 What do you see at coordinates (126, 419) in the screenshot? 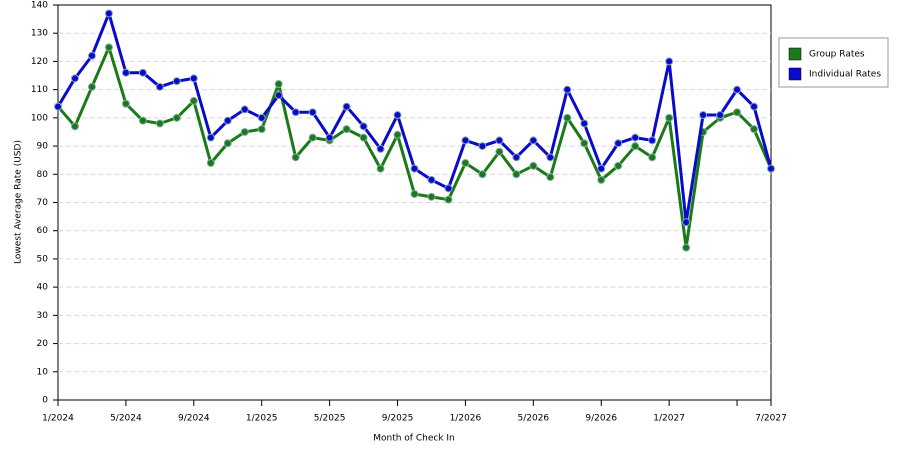
I see `x-tick-label: 5/2024` at bounding box center [126, 419].